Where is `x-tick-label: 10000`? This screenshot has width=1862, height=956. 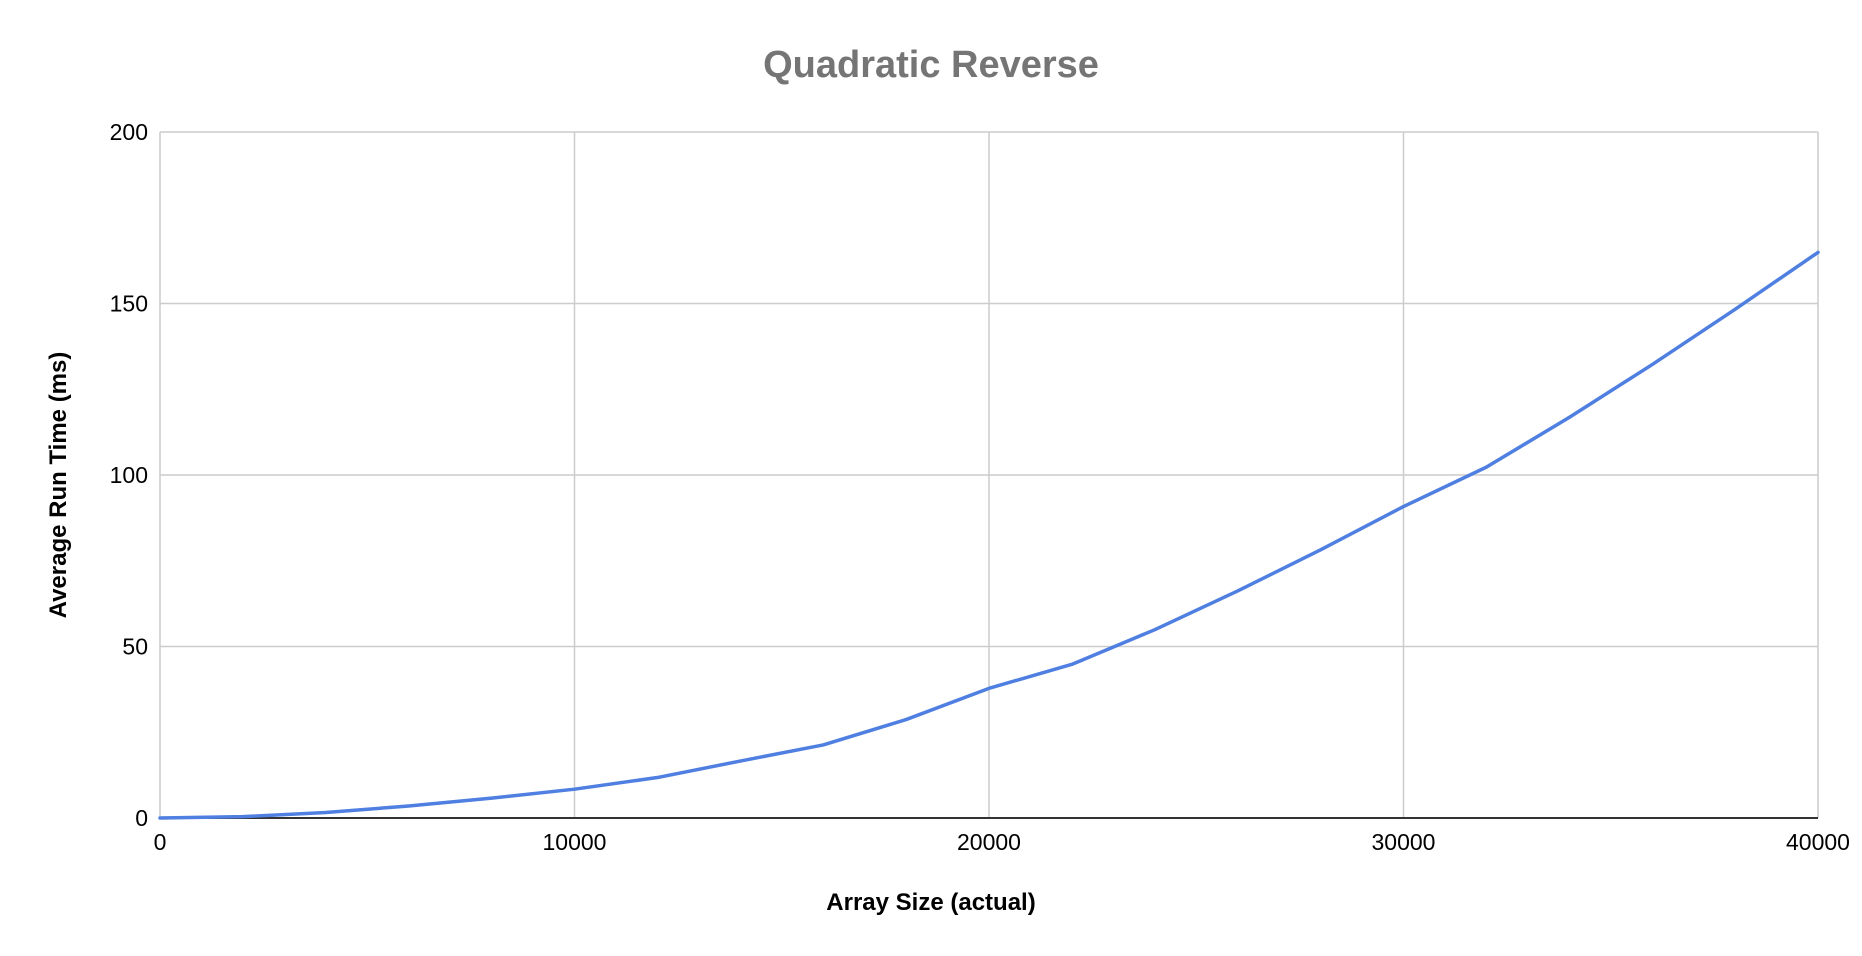 x-tick-label: 10000 is located at coordinates (575, 842).